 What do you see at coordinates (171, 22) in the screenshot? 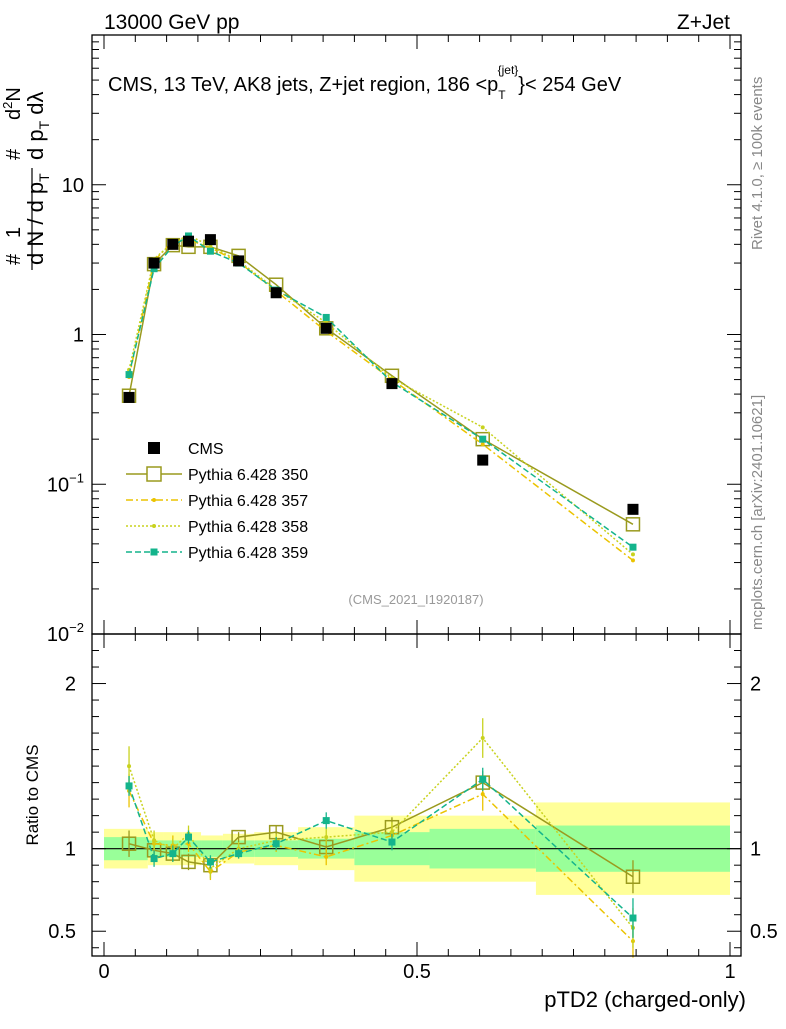
I see `header-left: 13000 GeV pp` at bounding box center [171, 22].